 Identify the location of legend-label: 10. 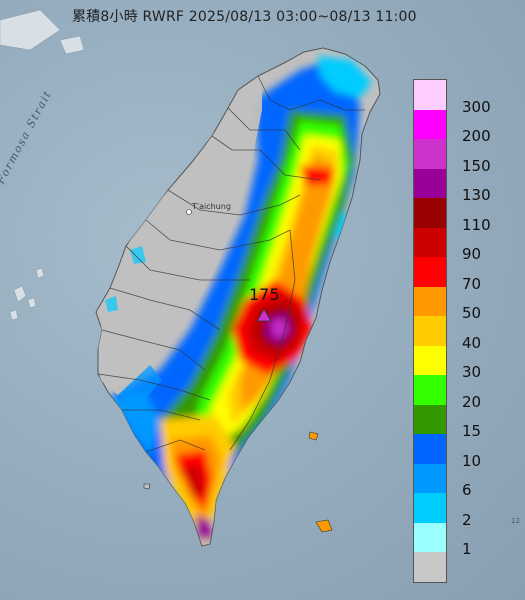
(472, 460).